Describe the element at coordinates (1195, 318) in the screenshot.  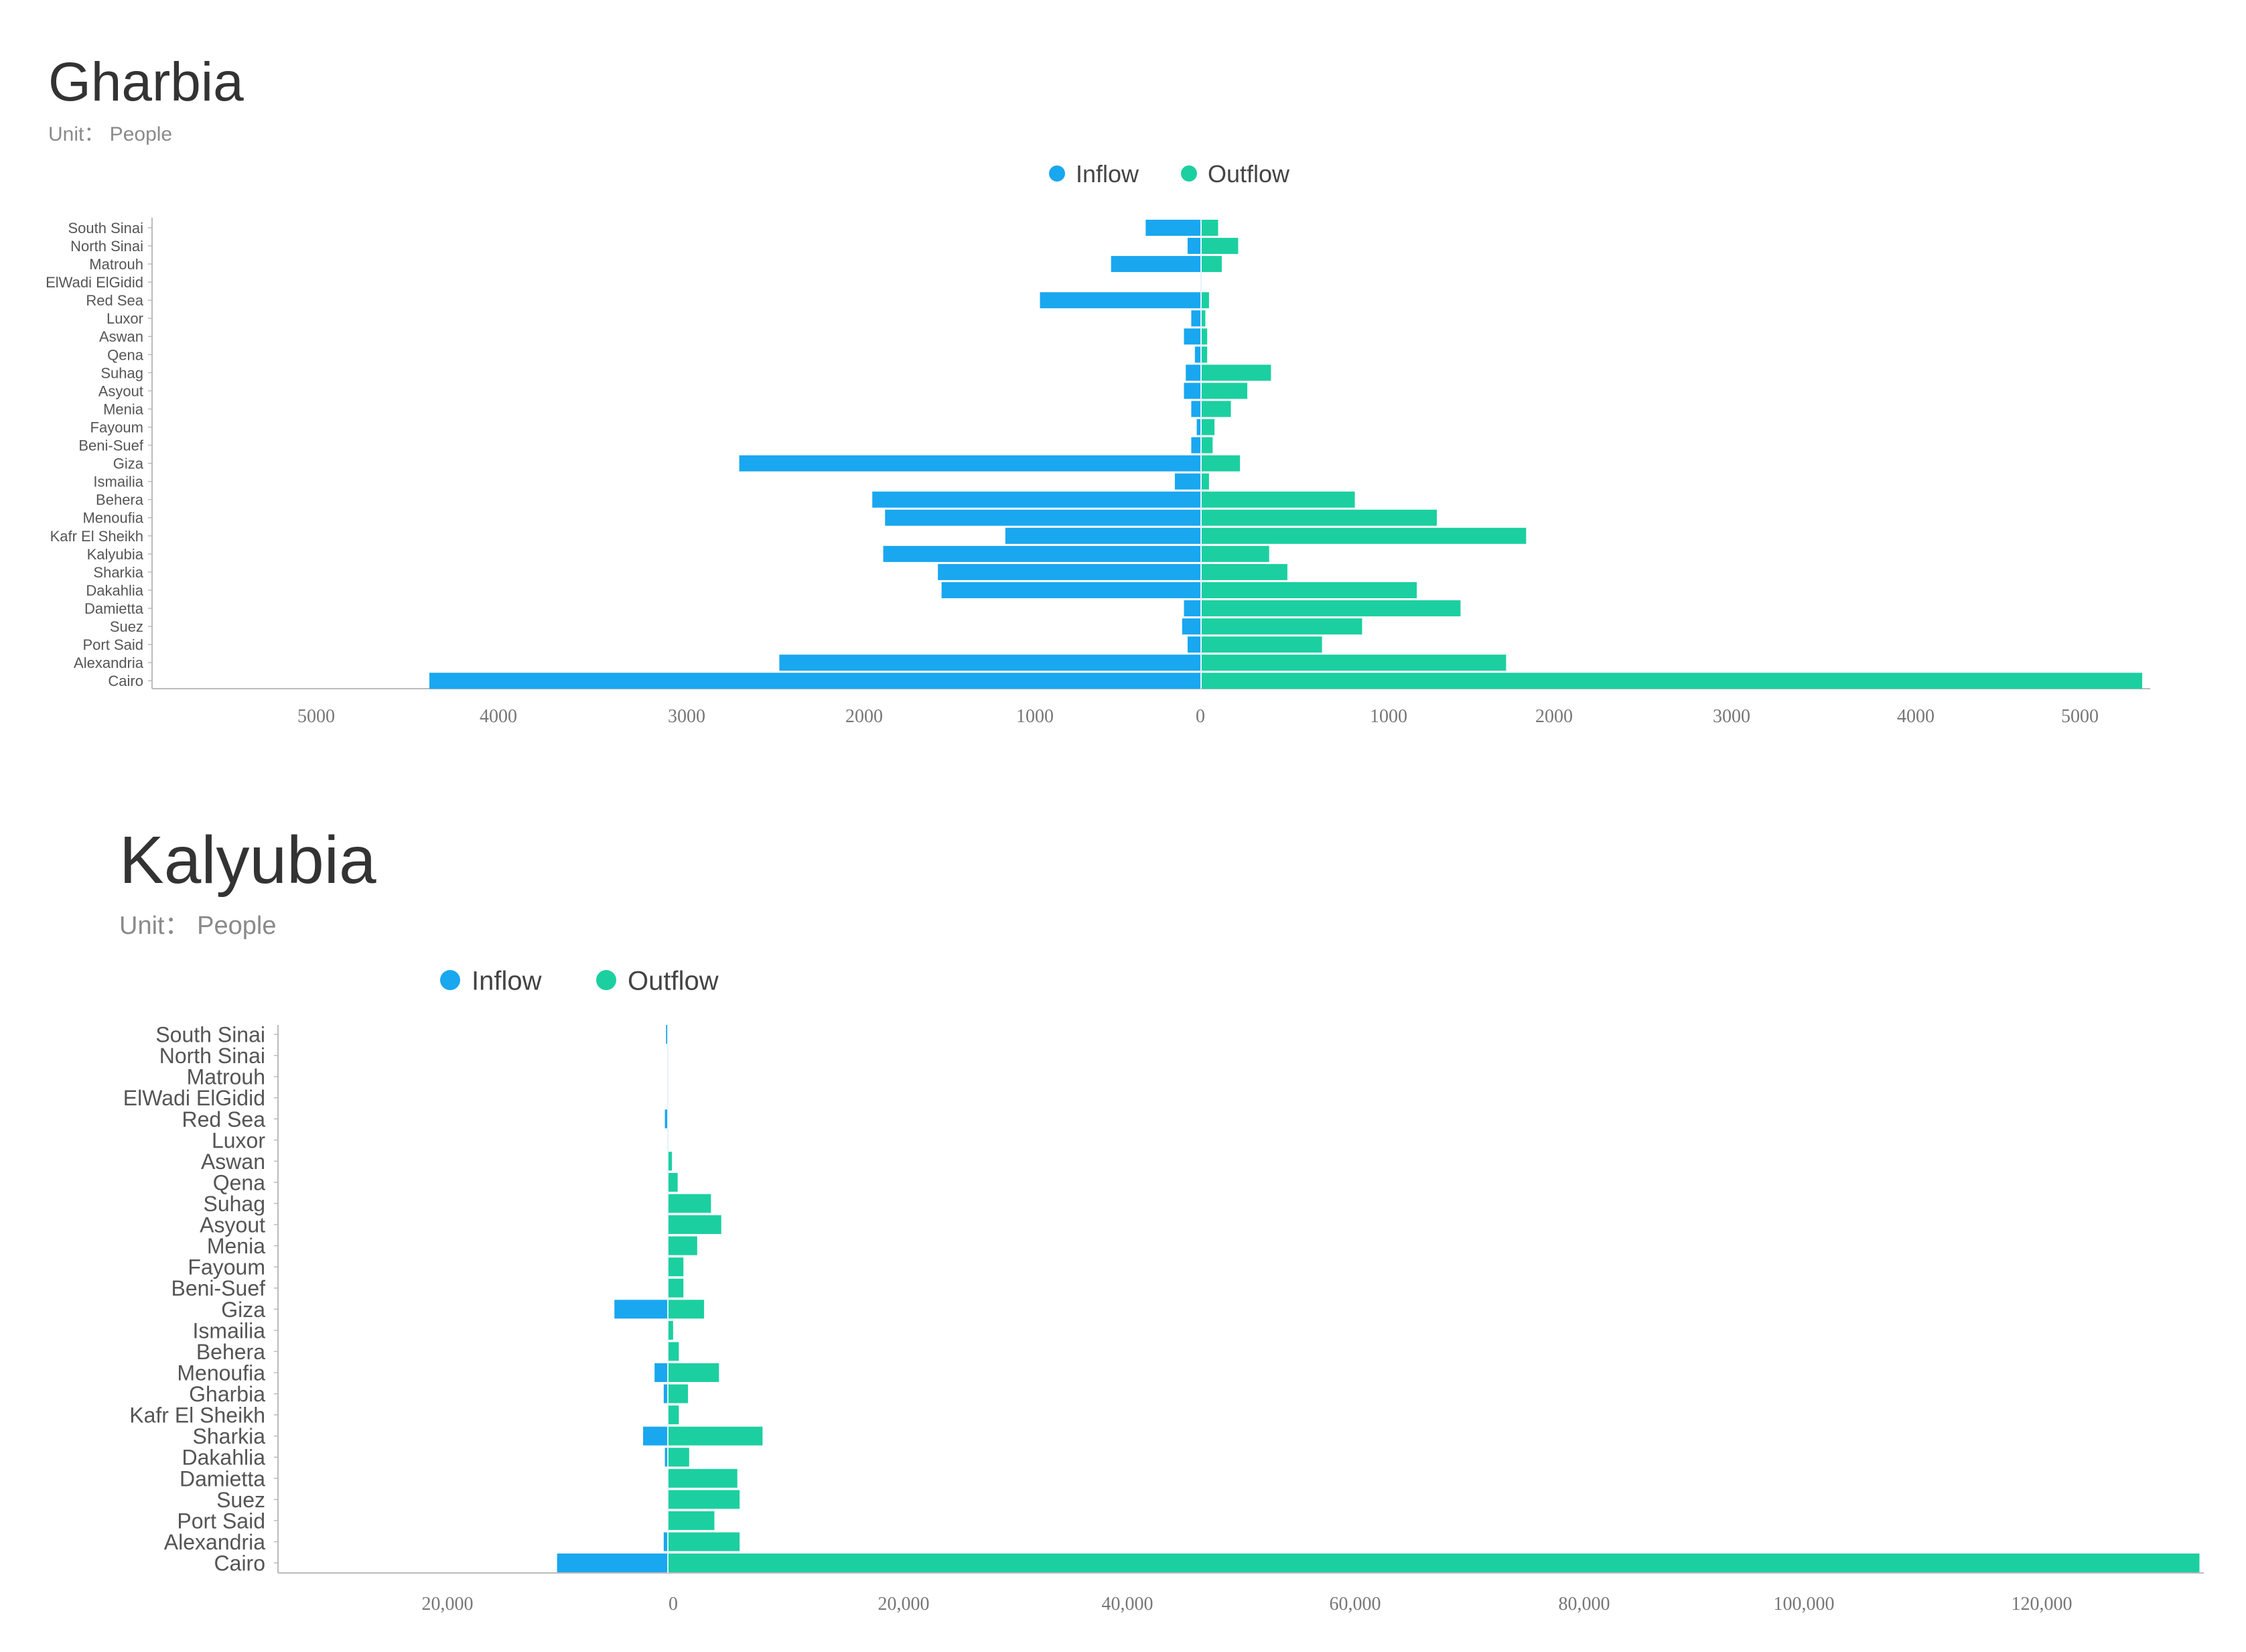
I see `bar-inflow-luxor` at that location.